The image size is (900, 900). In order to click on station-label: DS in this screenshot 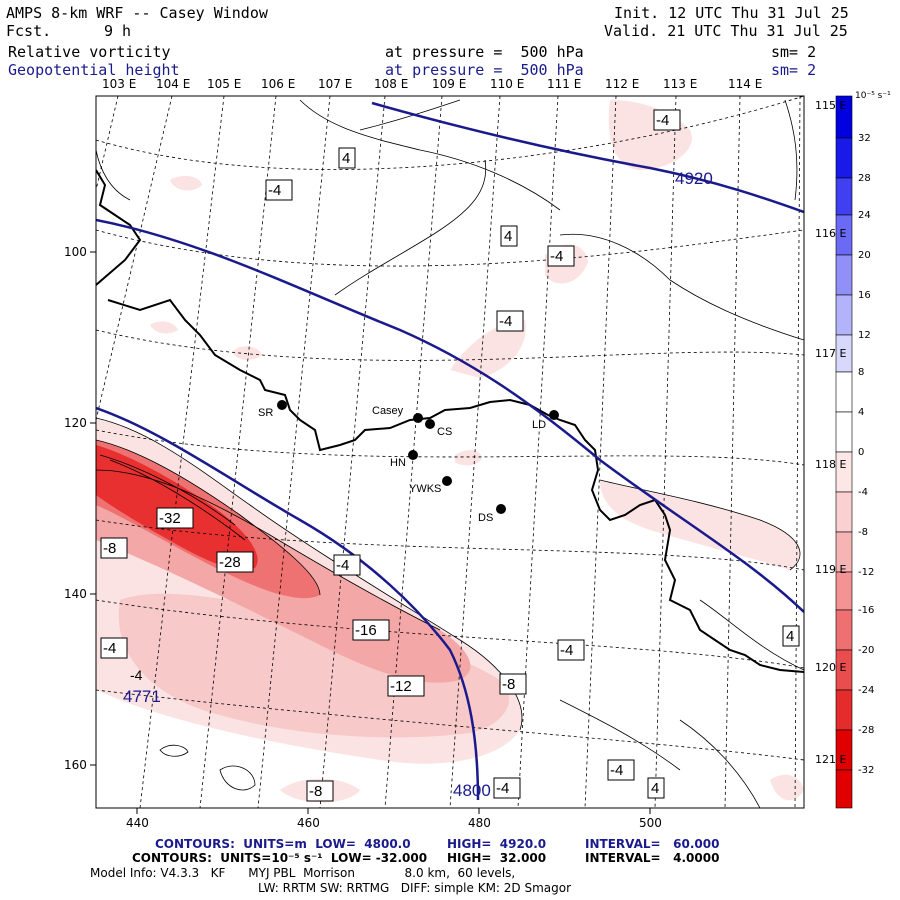, I will do `click(485, 518)`.